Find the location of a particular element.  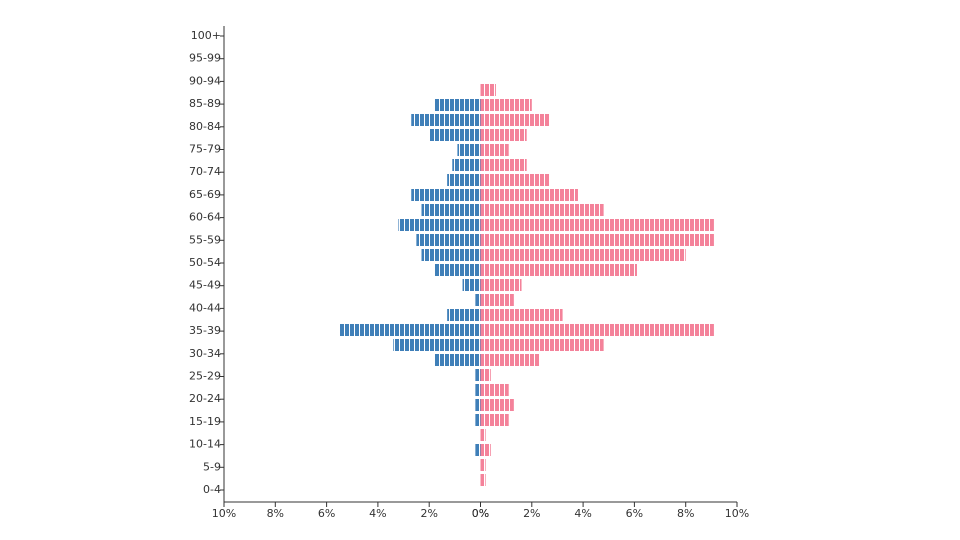

y-tick-label: 40-44 is located at coordinates (205, 307).